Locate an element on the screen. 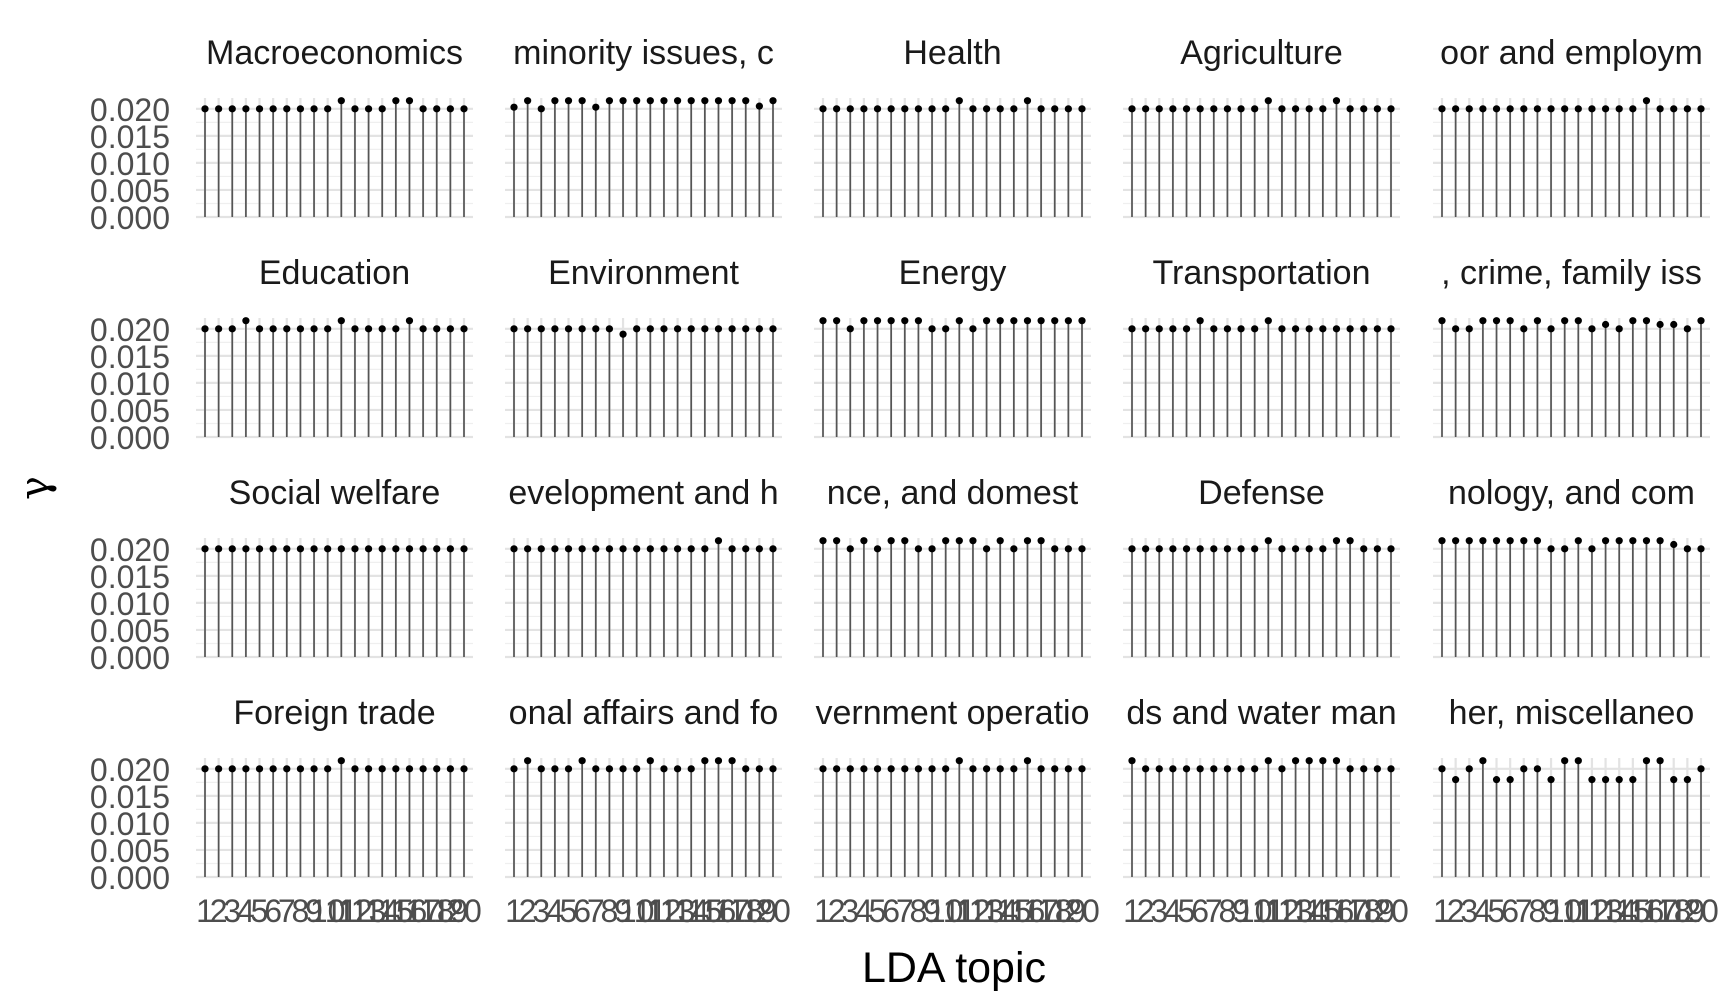 This screenshot has height=1008, width=1728. x-tick-label: 16 is located at coordinates (1028, 911).